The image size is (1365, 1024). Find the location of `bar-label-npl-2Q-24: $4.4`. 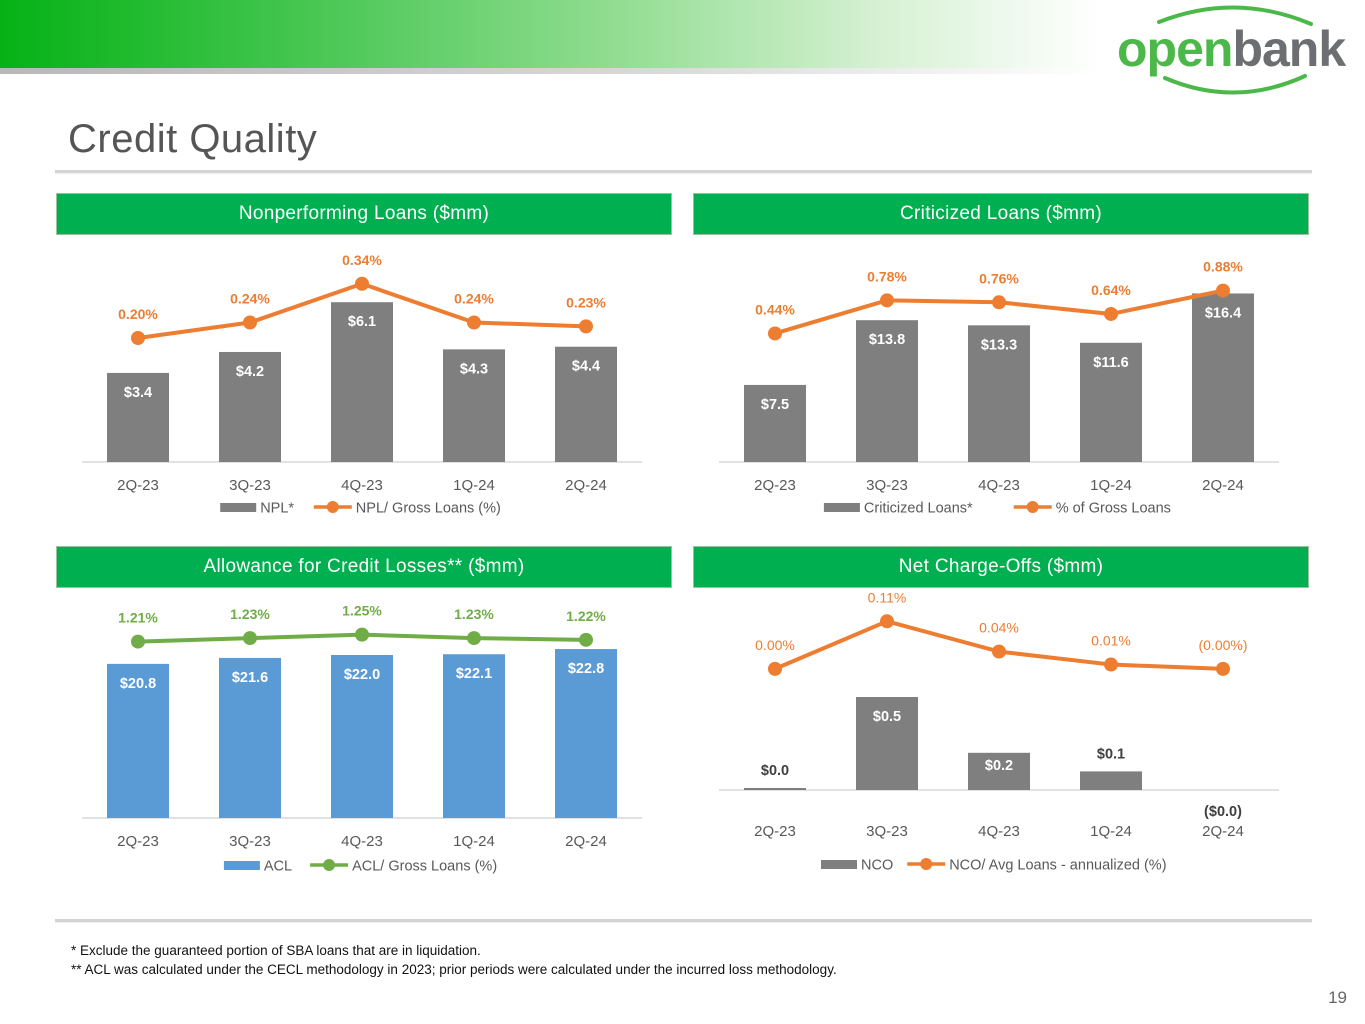

bar-label-npl-2Q-24: $4.4 is located at coordinates (586, 367).